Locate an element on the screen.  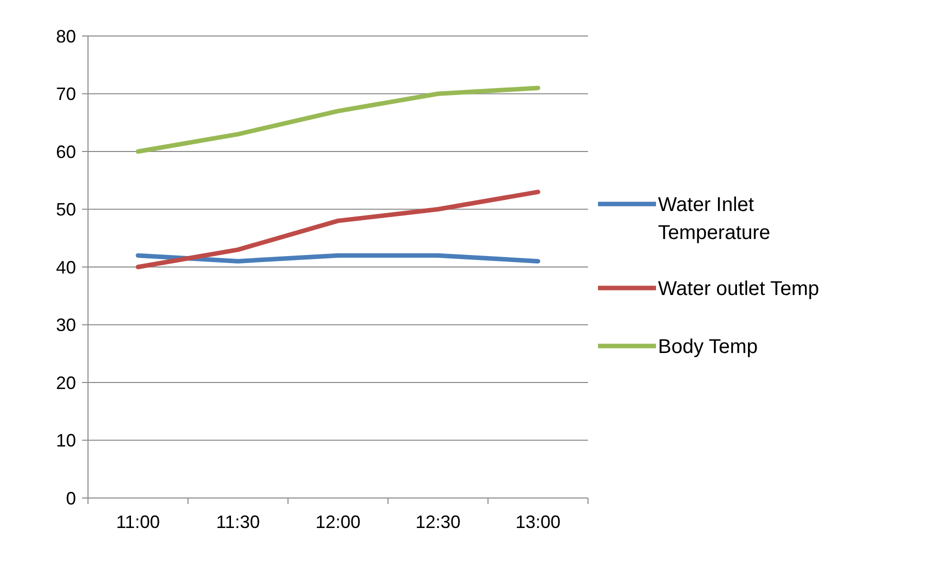
legend-label: Water Inlet Temperature is located at coordinates (714, 219).